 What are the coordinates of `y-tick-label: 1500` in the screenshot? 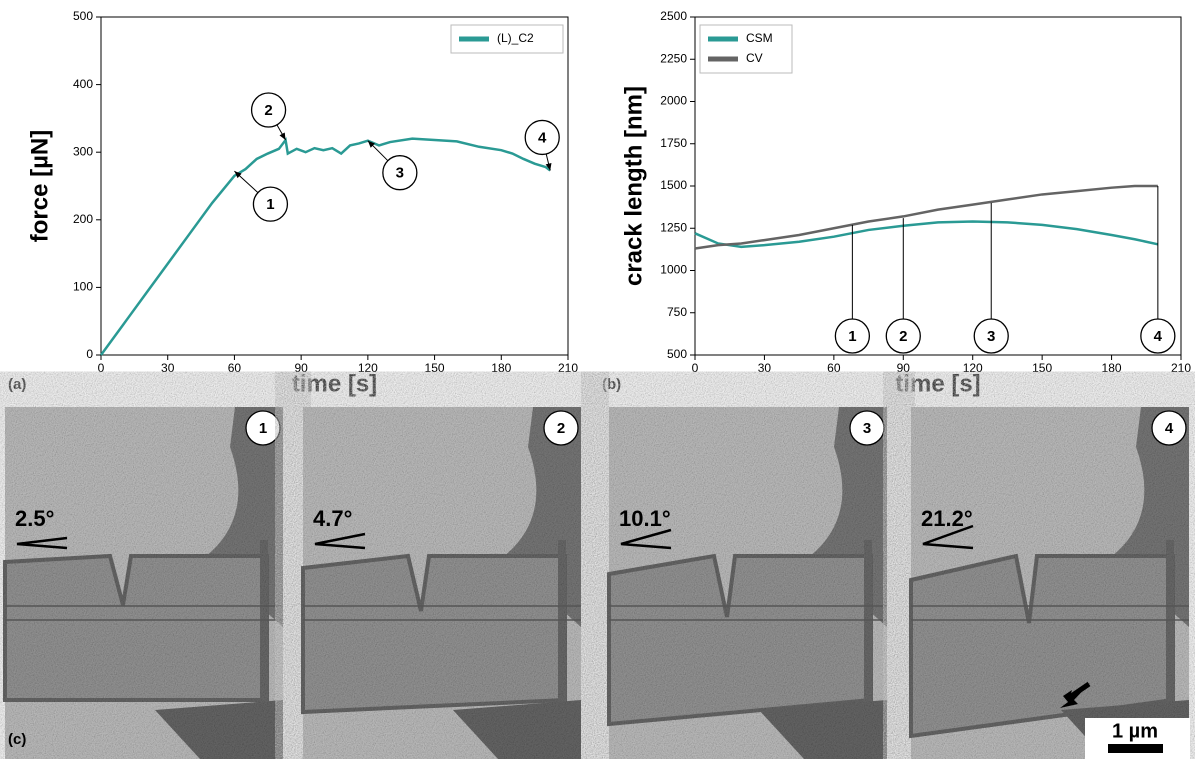 It's located at (673, 185).